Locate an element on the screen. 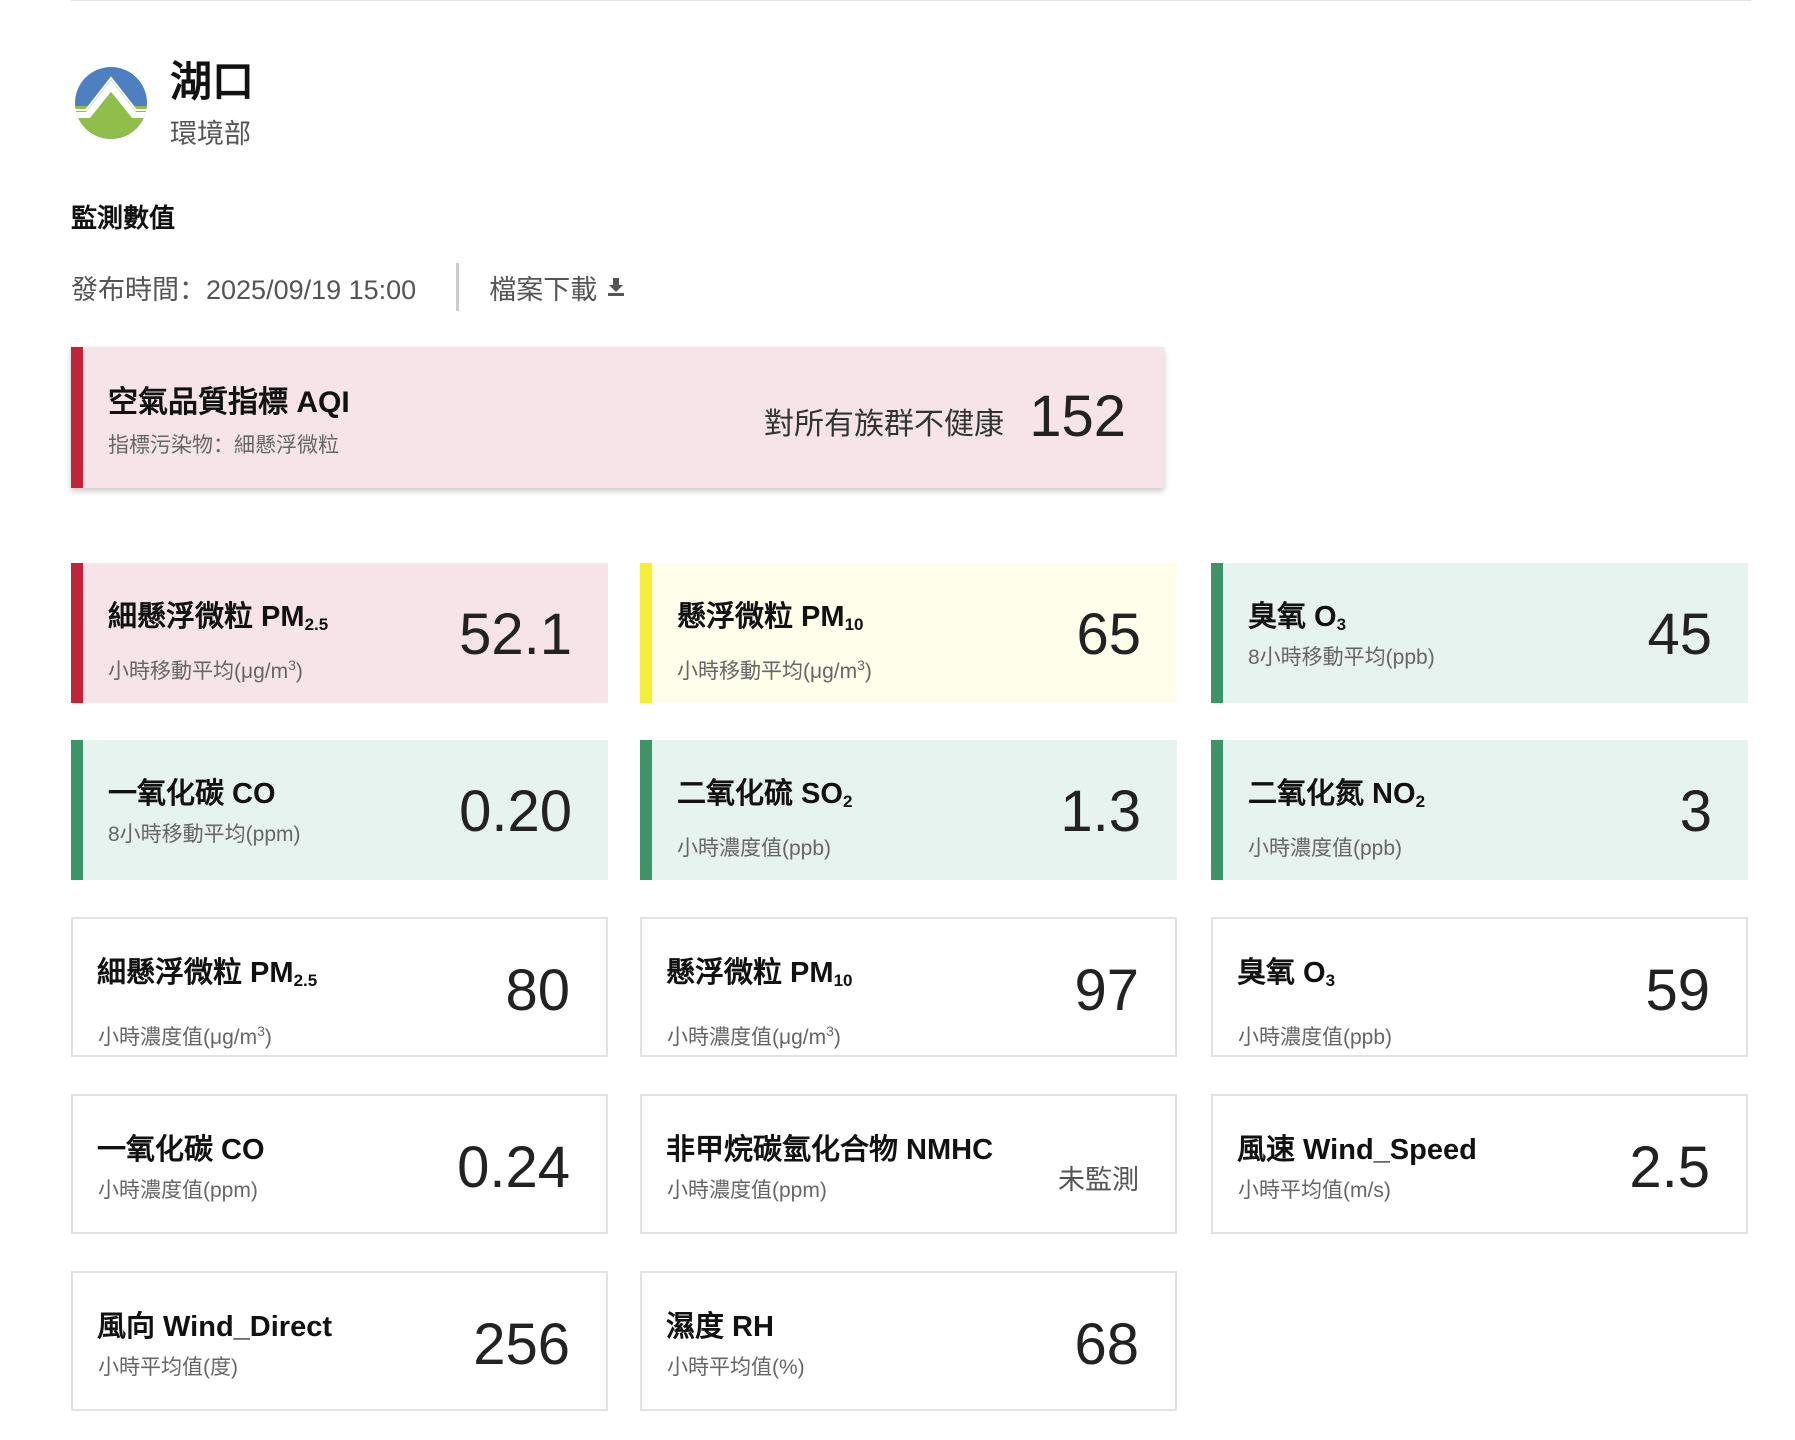  metric-name-text: 非甲烷碳氫化合物 NMHC is located at coordinates (830, 1150).